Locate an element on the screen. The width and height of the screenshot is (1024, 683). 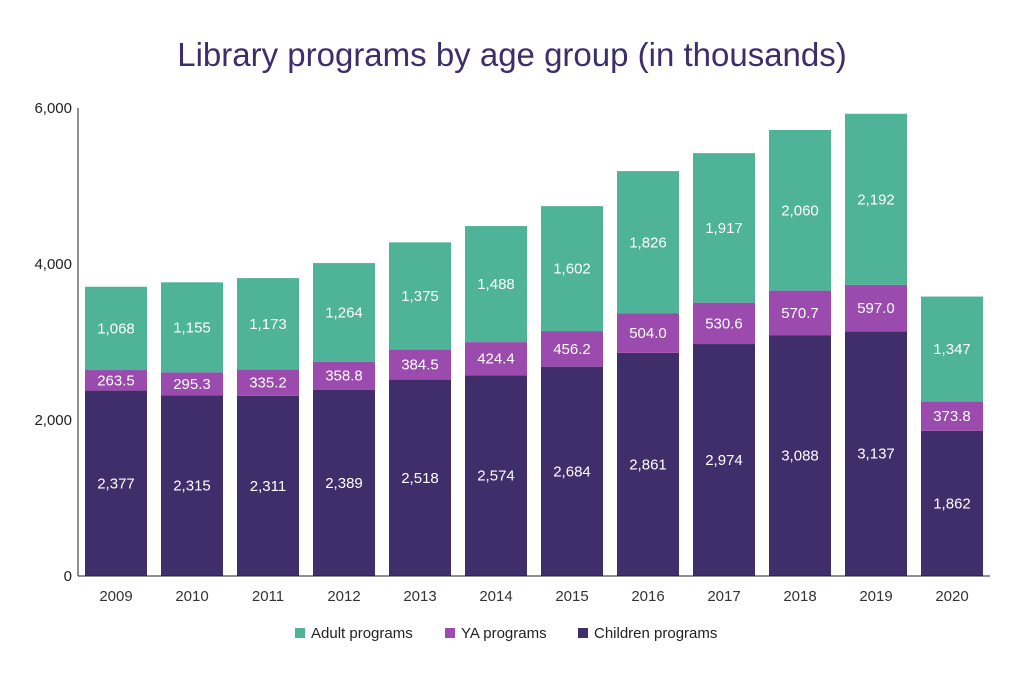
data-label: 2,060 is located at coordinates (800, 210).